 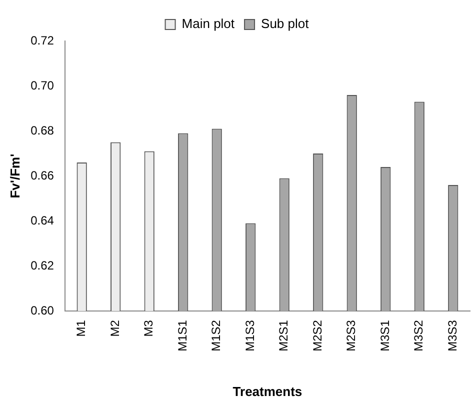 What do you see at coordinates (81, 328) in the screenshot?
I see `x-tick-label: M1` at bounding box center [81, 328].